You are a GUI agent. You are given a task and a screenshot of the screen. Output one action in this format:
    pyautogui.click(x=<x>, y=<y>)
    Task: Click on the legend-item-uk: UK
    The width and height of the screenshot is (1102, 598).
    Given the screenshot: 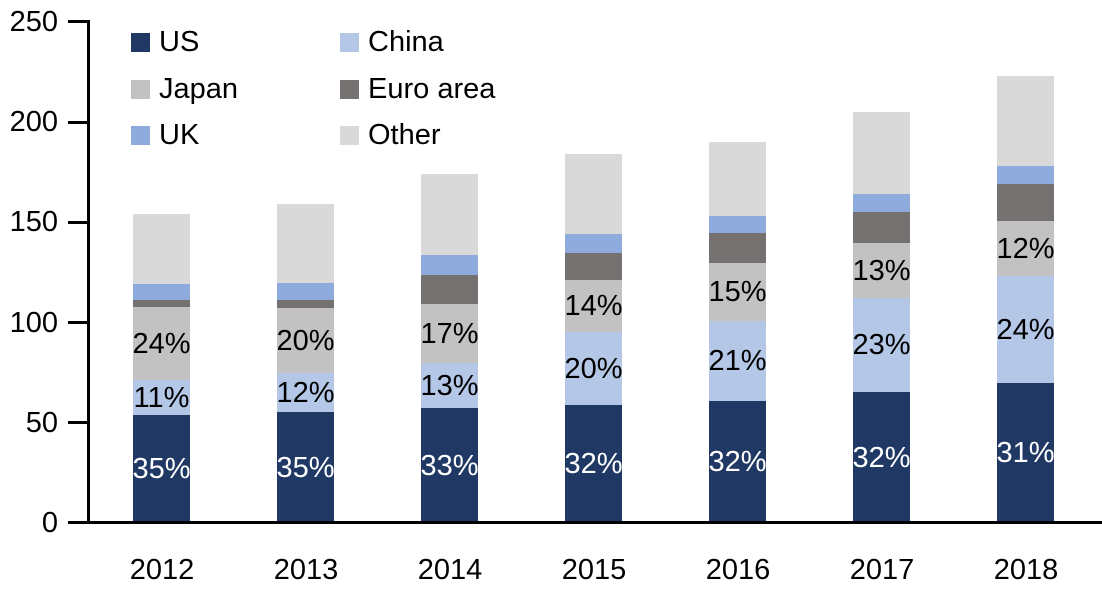 What is the action you would take?
    pyautogui.click(x=165, y=135)
    